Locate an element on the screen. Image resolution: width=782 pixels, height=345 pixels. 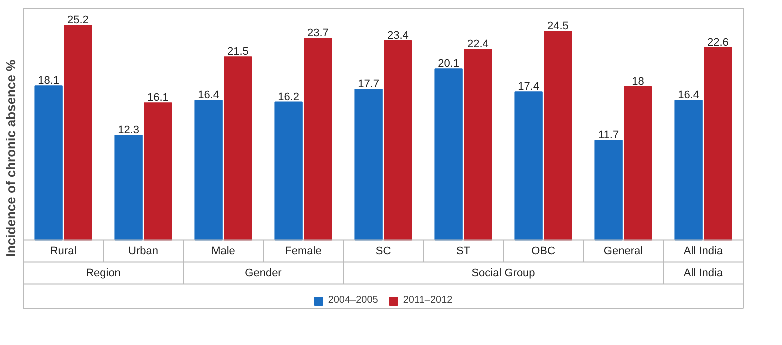
x-tick-label: Female is located at coordinates (303, 251).